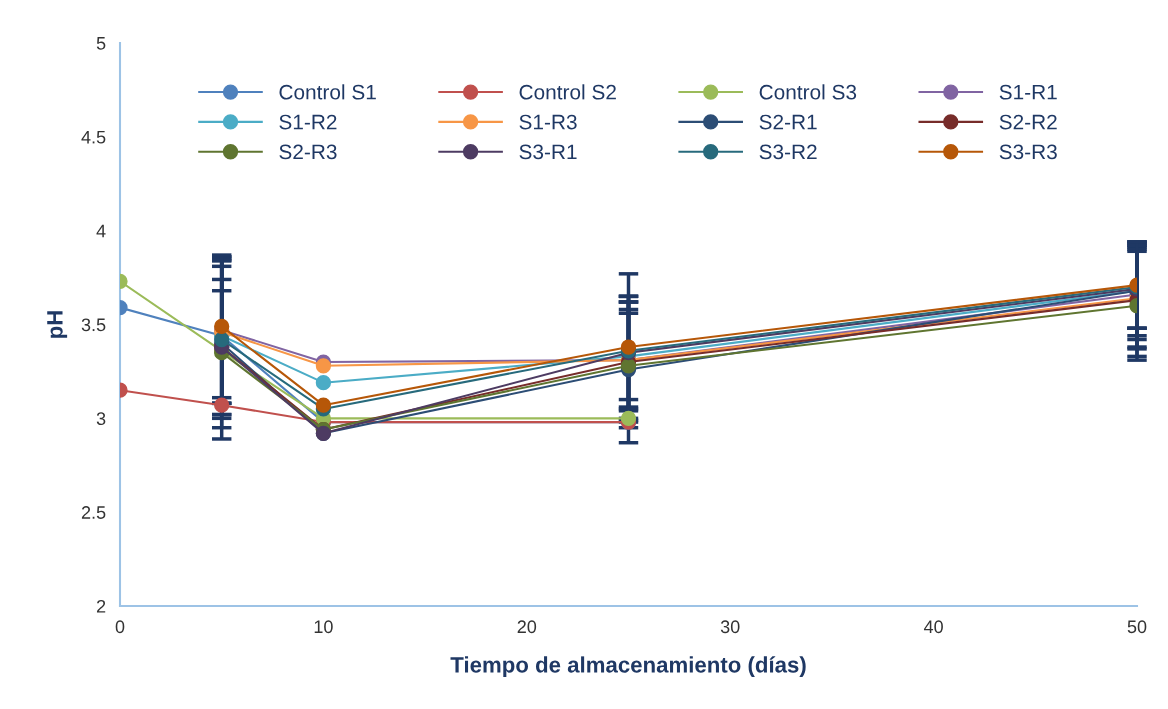 The height and width of the screenshot is (709, 1168). Describe the element at coordinates (1028, 122) in the screenshot. I see `legend-label: S2-R2` at that location.